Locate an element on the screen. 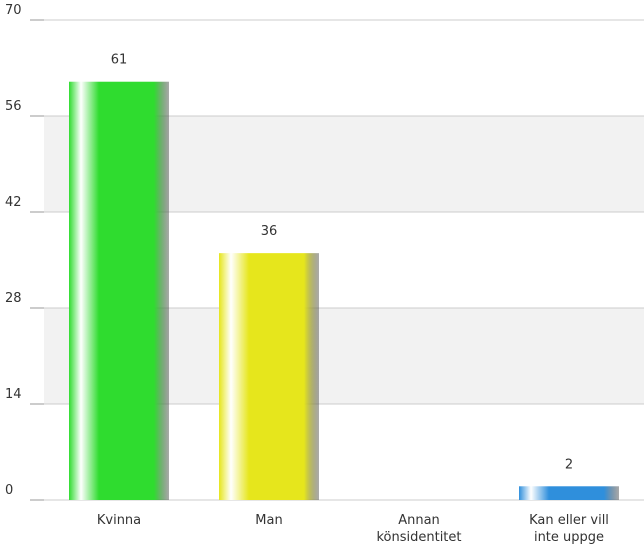 Image resolution: width=644 pixels, height=558 pixels. y-tick-label: 14 is located at coordinates (13, 394).